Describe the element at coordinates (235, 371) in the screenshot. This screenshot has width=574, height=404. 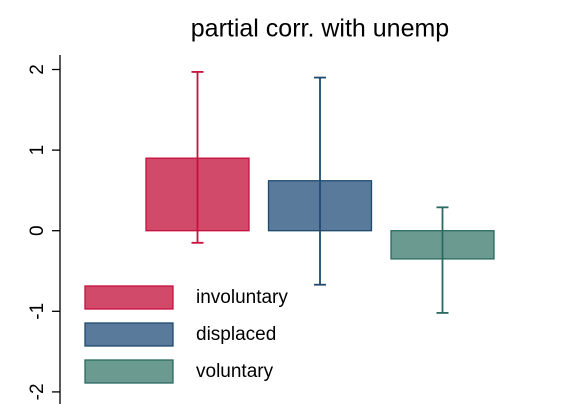
I see `legend-label: voluntary` at that location.